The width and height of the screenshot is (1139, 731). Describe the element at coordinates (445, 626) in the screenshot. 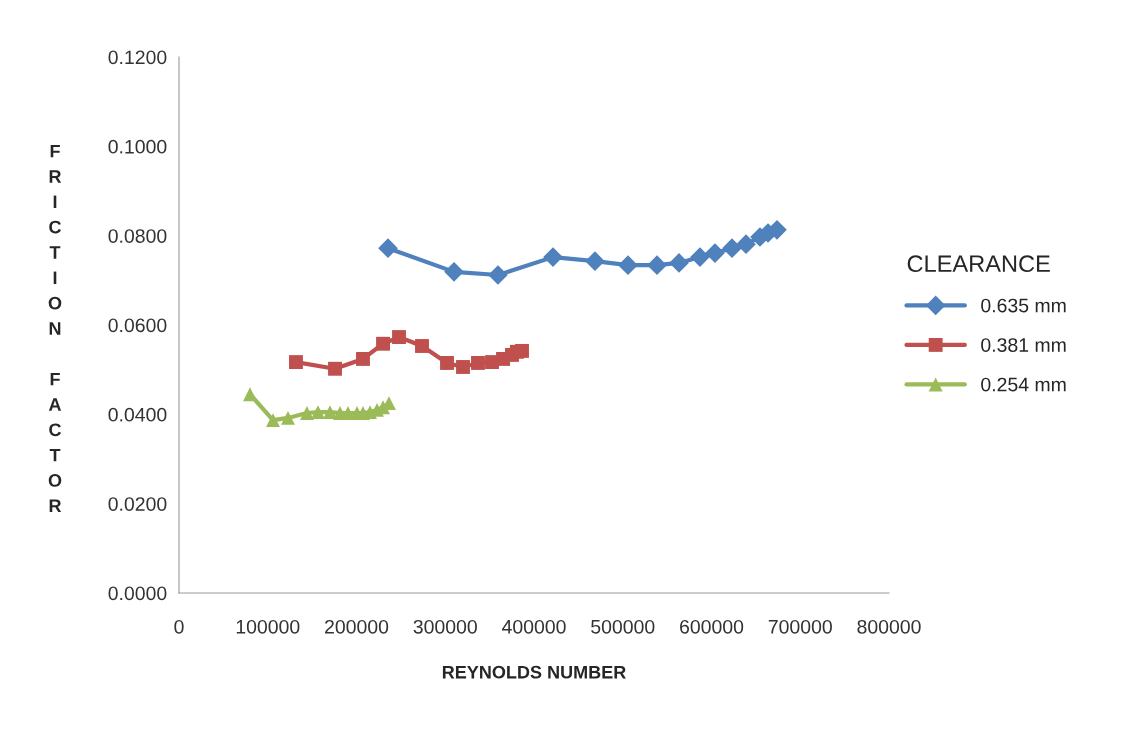

I see `x-tick-label: 300000` at that location.